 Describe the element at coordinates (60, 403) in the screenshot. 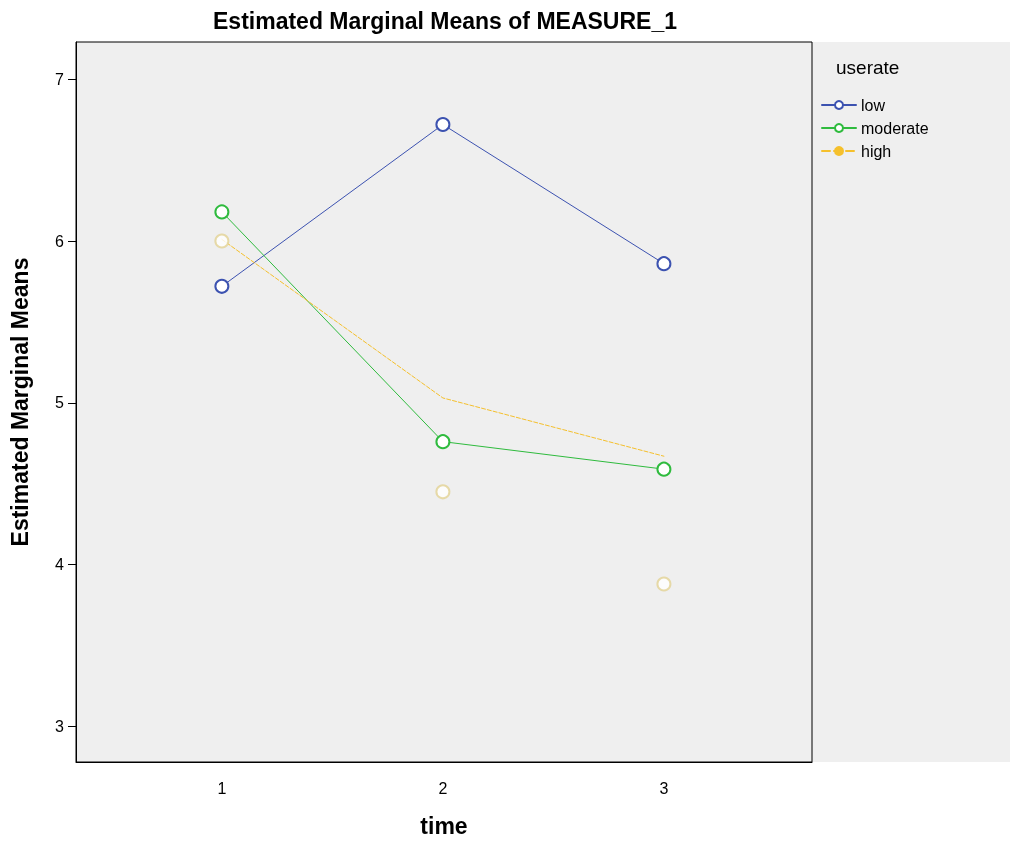

I see `y-tick-label: 5` at that location.